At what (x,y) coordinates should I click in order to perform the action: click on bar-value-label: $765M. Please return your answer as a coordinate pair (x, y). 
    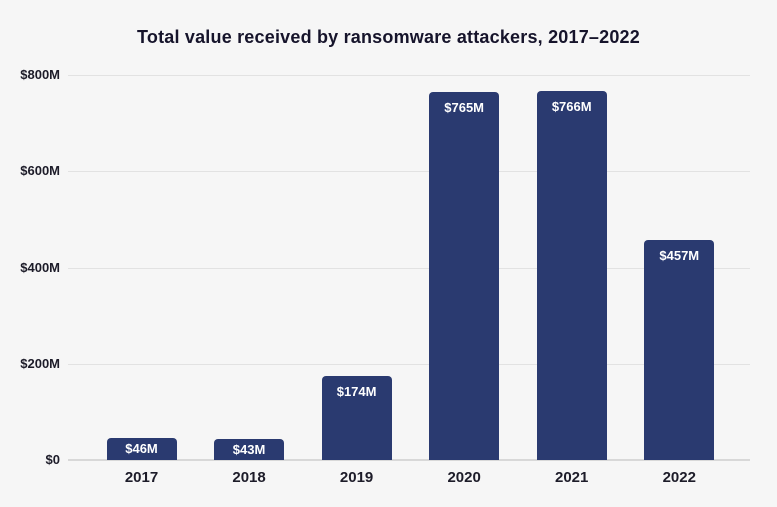
    Looking at the image, I should click on (464, 107).